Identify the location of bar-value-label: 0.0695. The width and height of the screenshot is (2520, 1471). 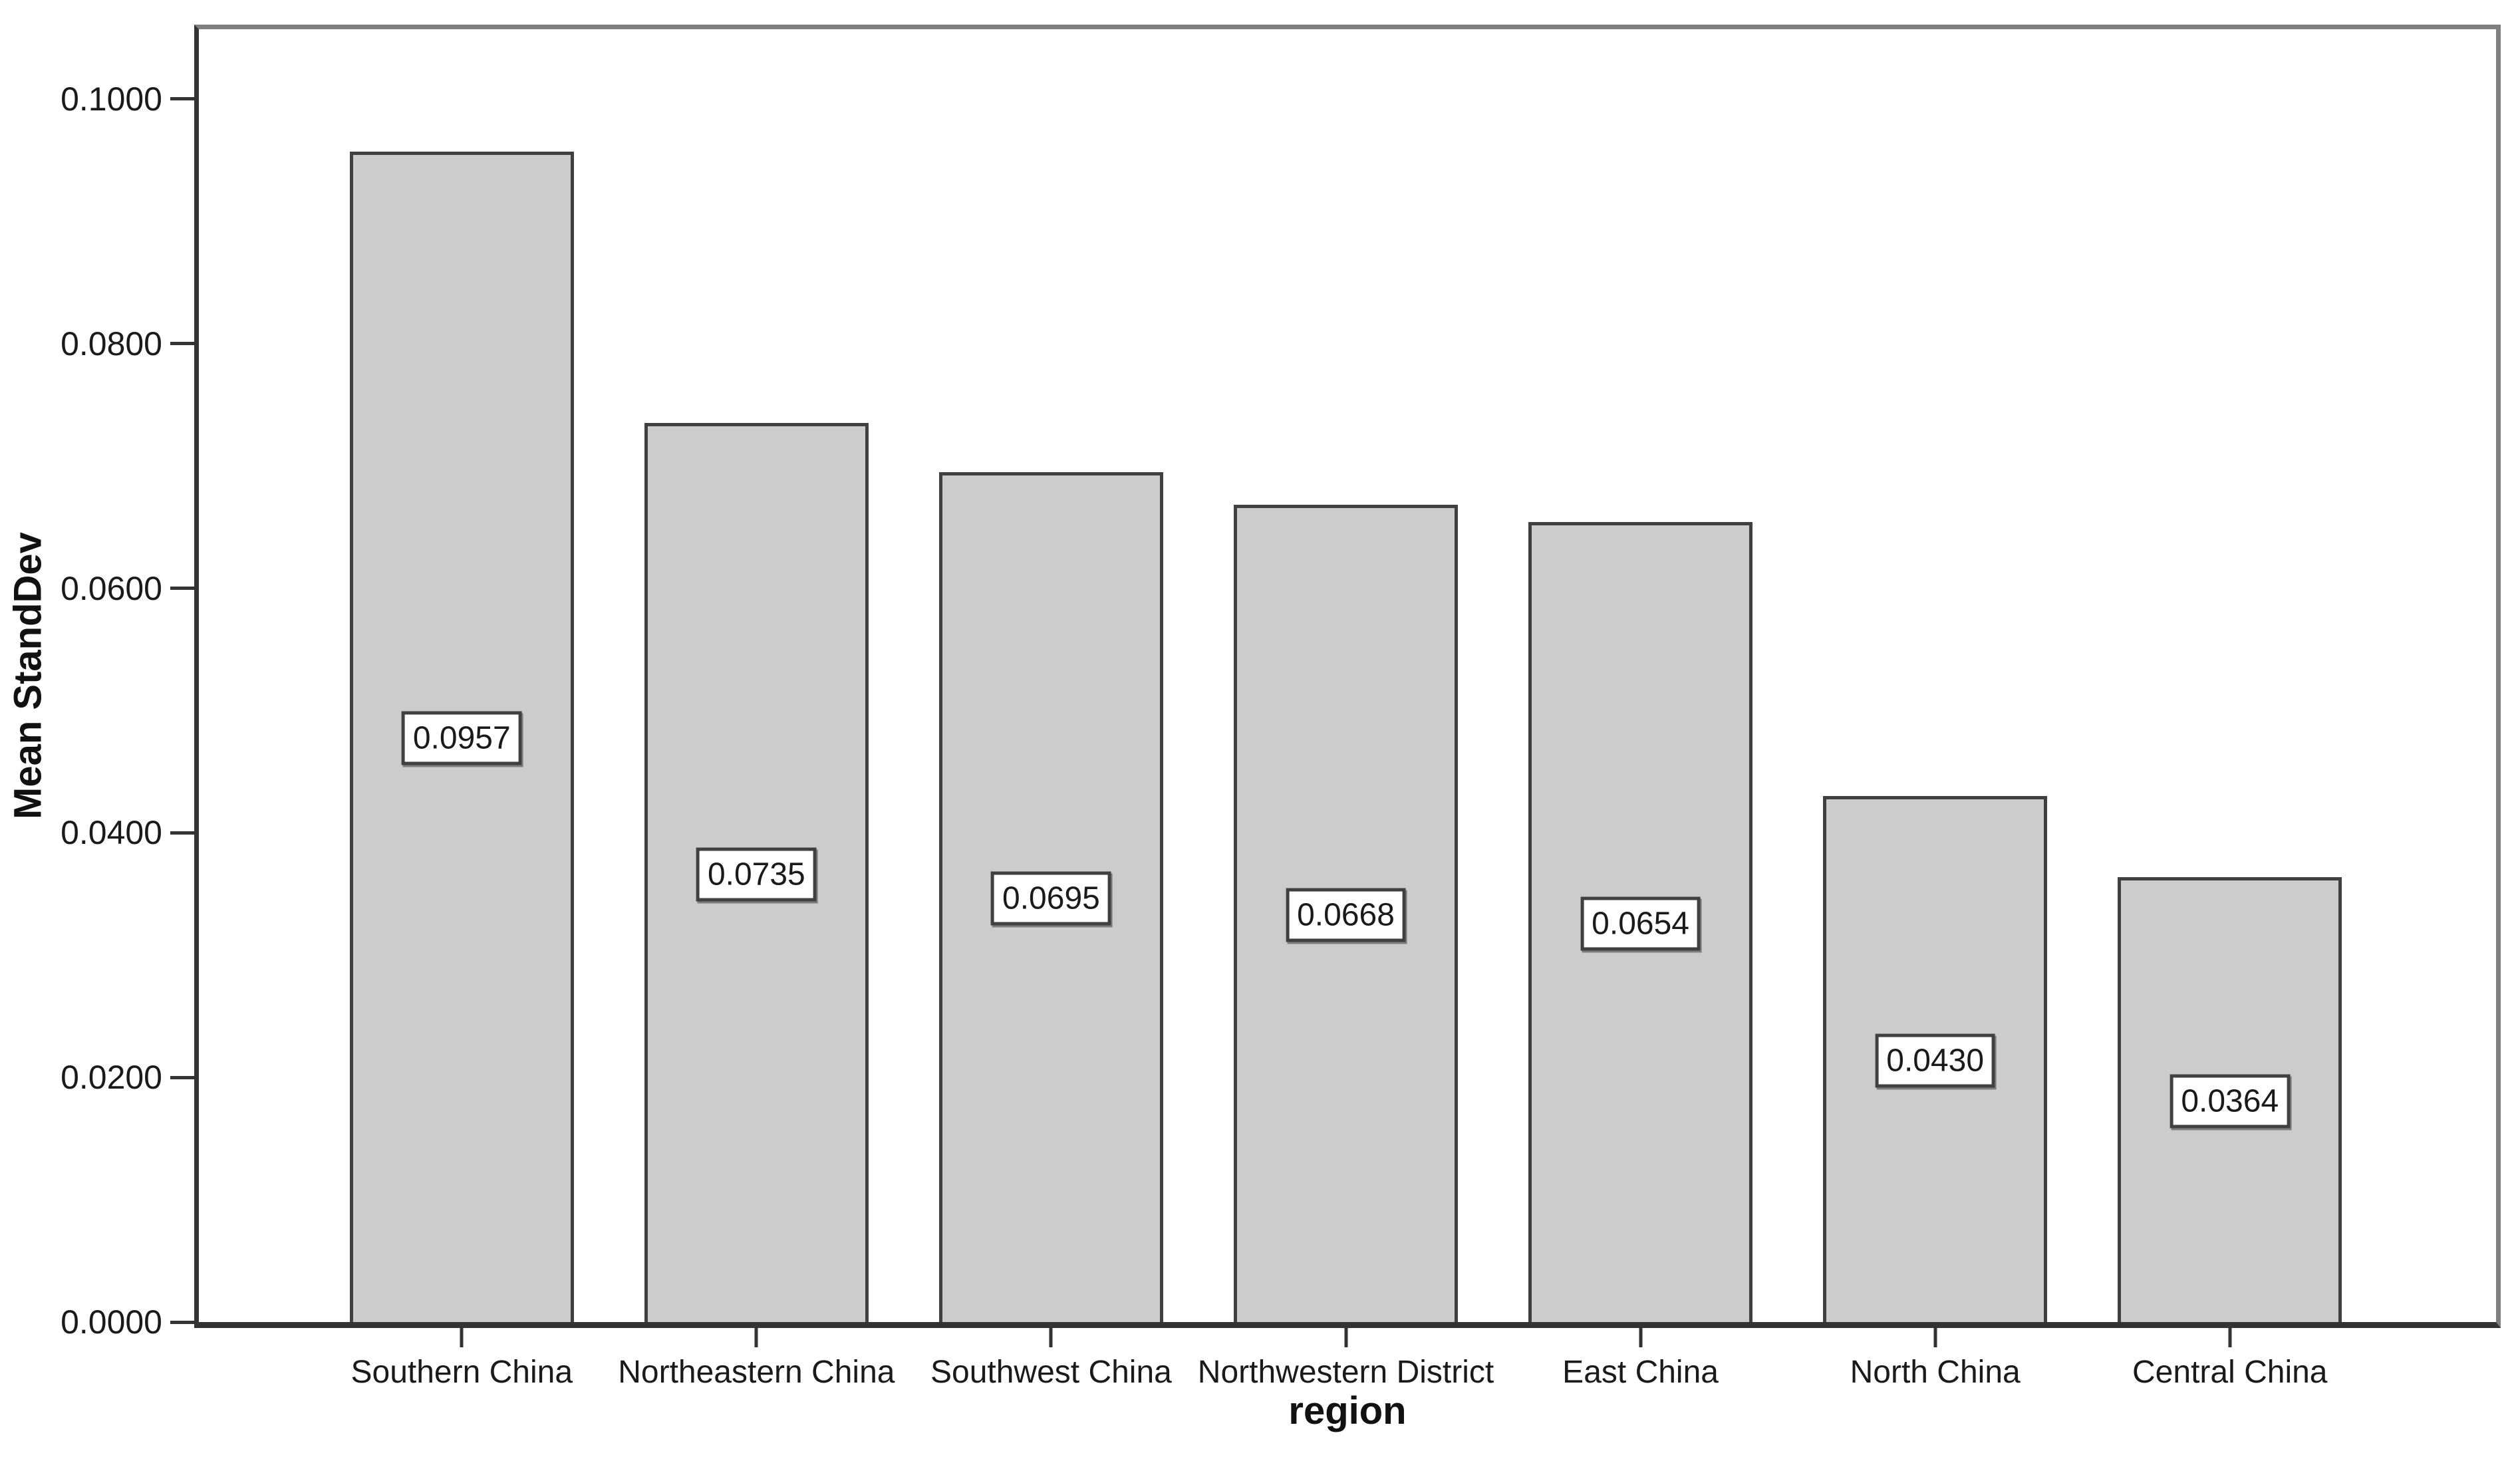
(1051, 899).